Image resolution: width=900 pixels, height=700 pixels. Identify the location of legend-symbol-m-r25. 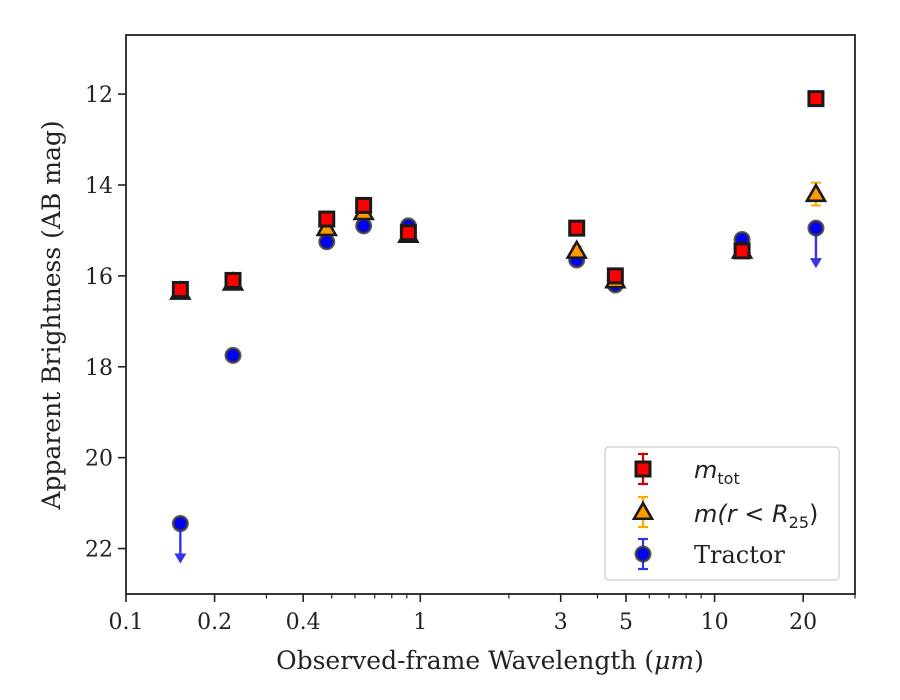
(643, 510).